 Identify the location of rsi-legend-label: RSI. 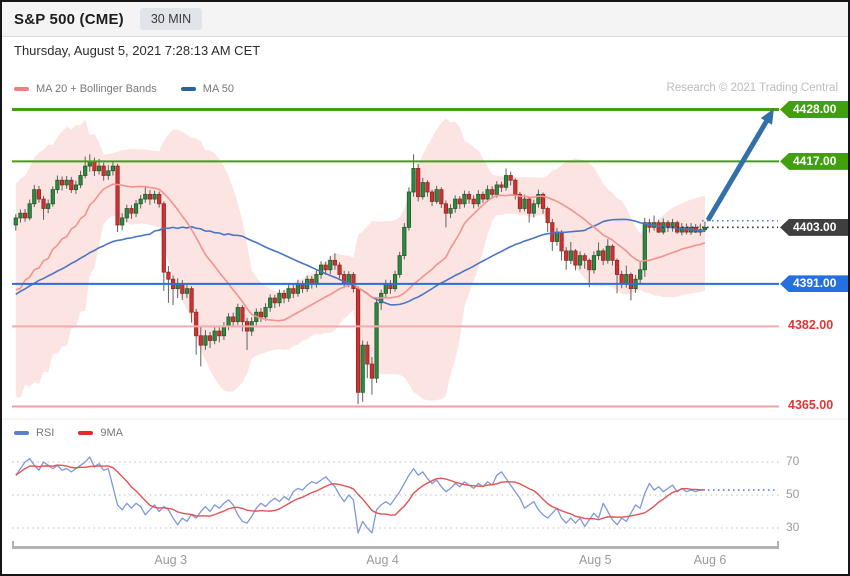
(45, 433).